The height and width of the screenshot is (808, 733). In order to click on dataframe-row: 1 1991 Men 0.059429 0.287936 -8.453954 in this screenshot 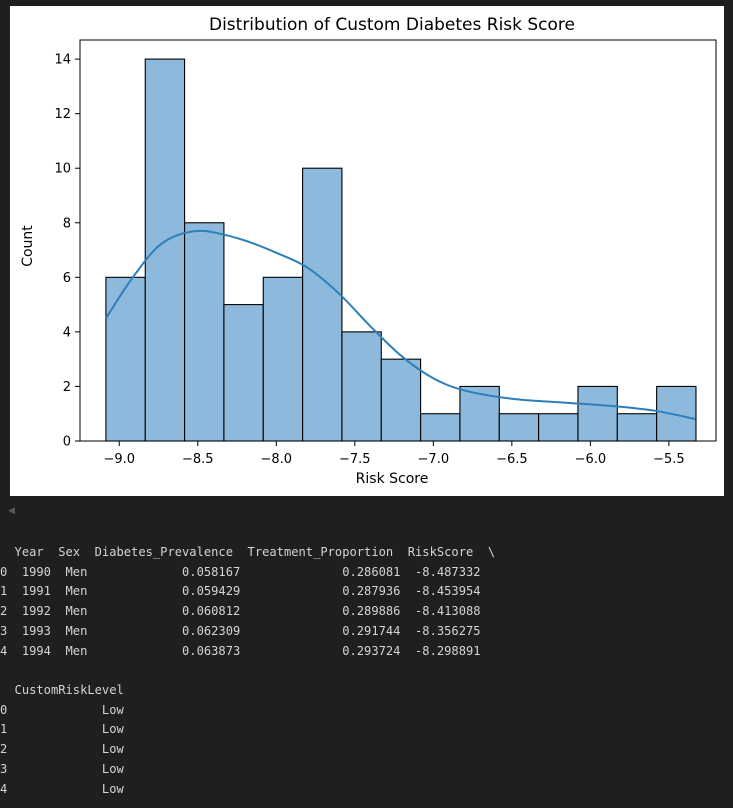, I will do `click(240, 591)`.